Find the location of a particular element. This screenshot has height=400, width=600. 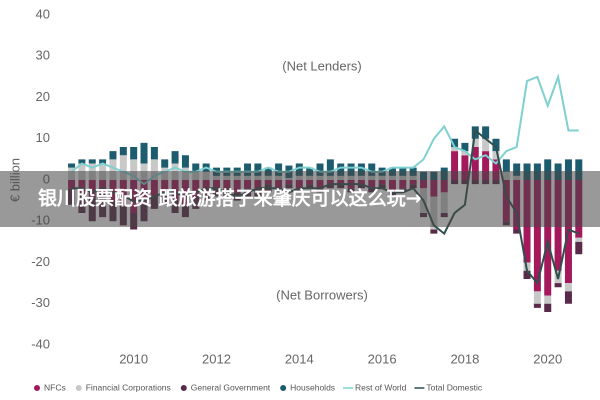

y-tick-label: -40 is located at coordinates (40, 343).